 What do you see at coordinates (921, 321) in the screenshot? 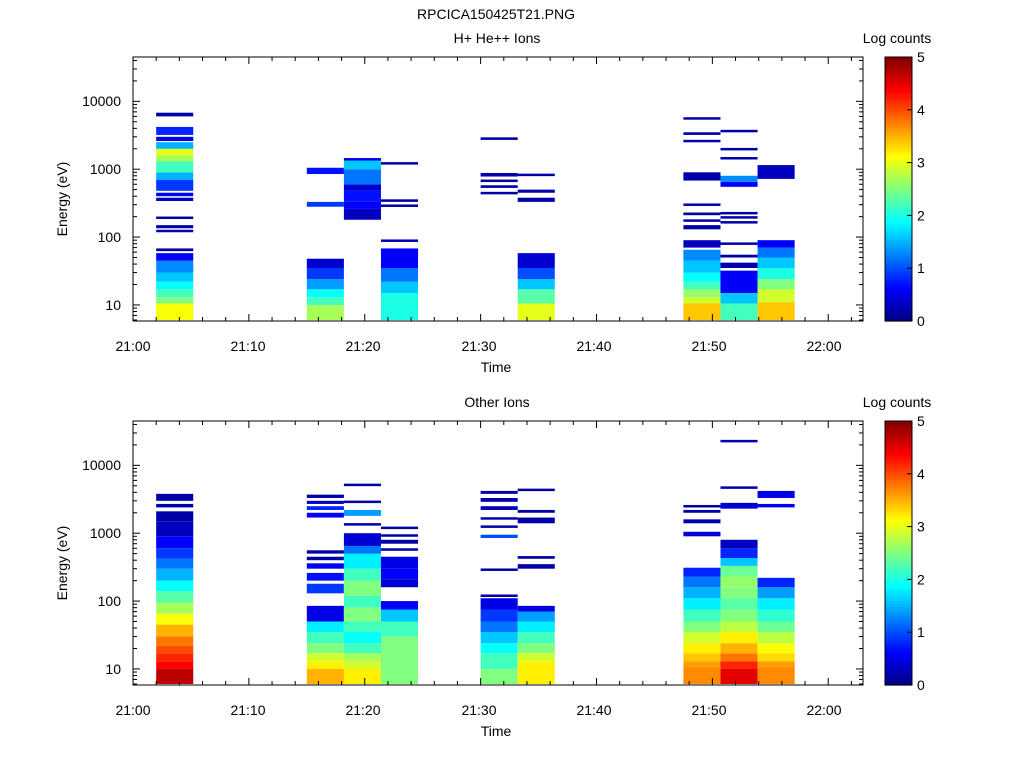
I see `colorbar-tick-label: 0` at bounding box center [921, 321].